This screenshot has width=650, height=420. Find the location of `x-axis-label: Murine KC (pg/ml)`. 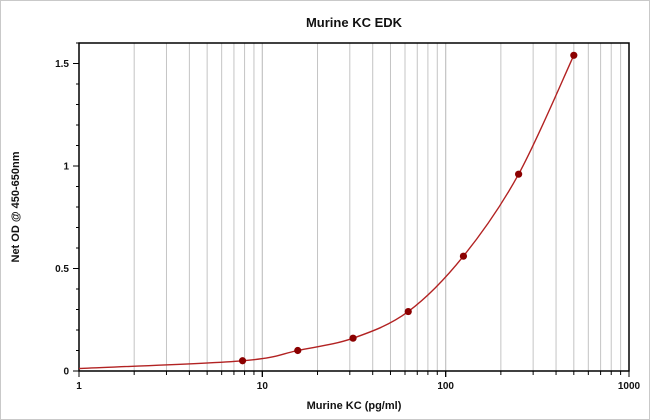

x-axis-label: Murine KC (pg/ml) is located at coordinates (354, 406).